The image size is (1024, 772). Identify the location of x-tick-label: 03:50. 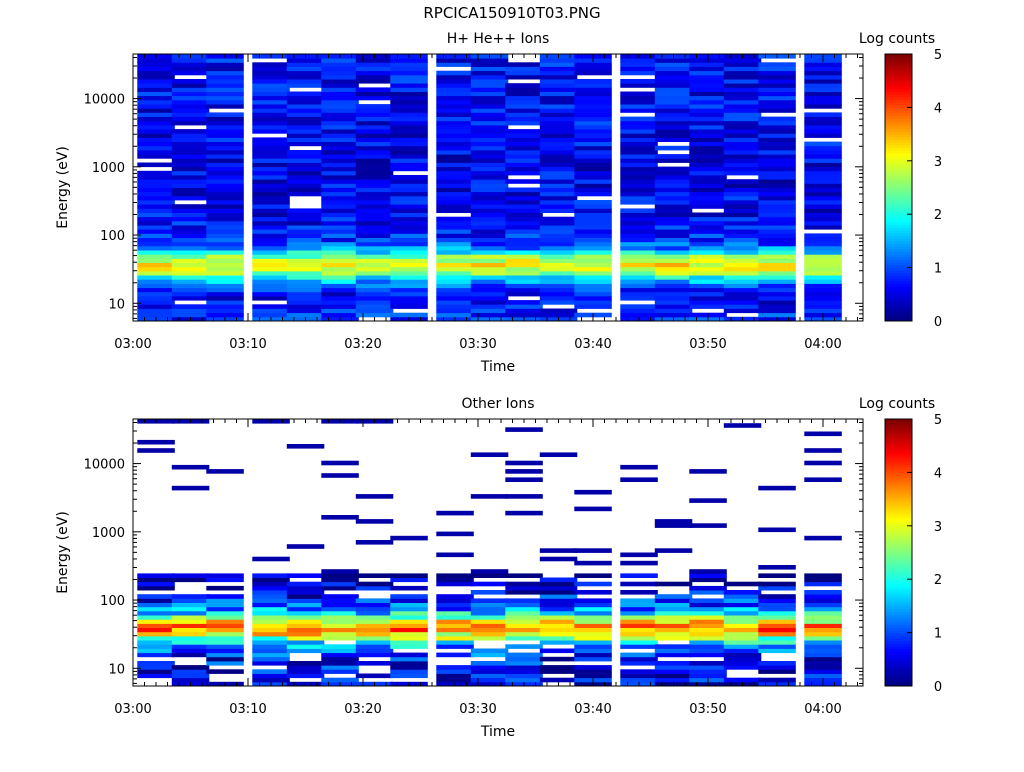
(707, 344).